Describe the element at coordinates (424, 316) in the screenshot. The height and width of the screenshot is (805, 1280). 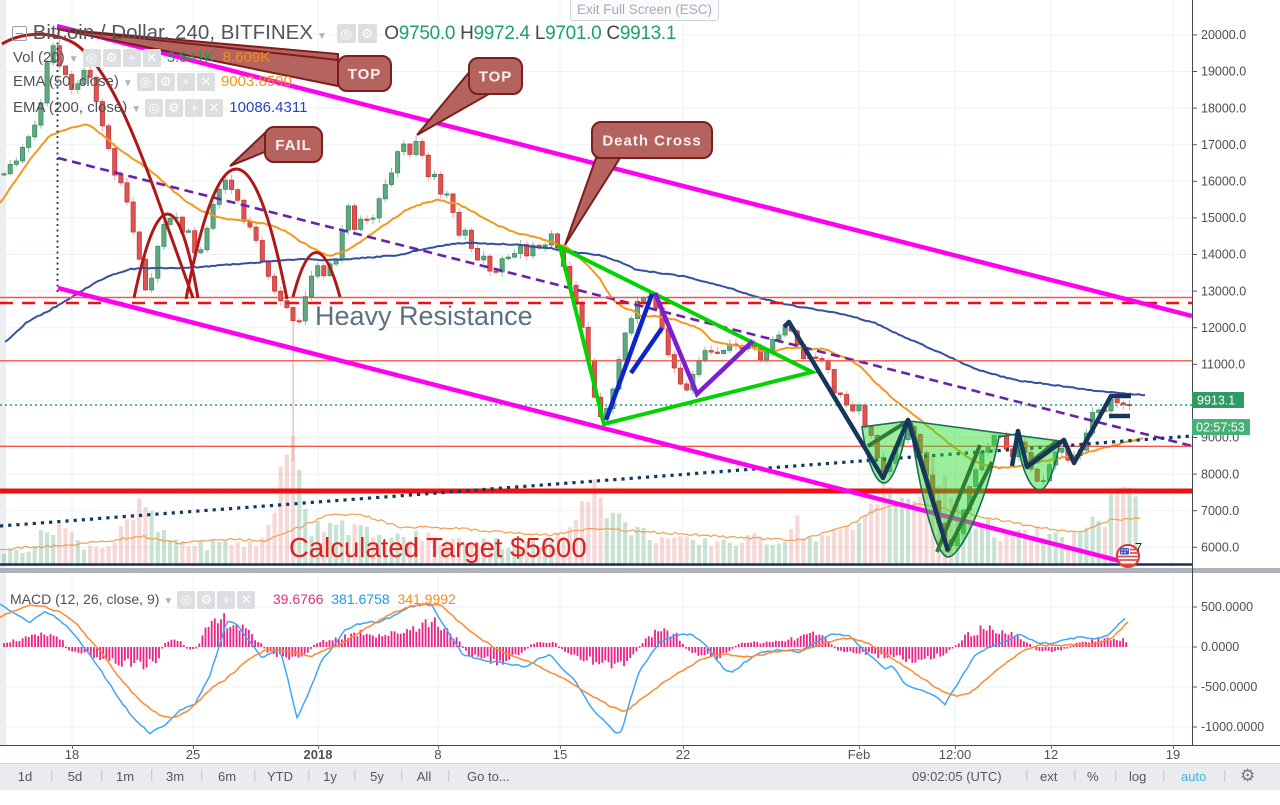
I see `svg-text: Heavy Resistance` at that location.